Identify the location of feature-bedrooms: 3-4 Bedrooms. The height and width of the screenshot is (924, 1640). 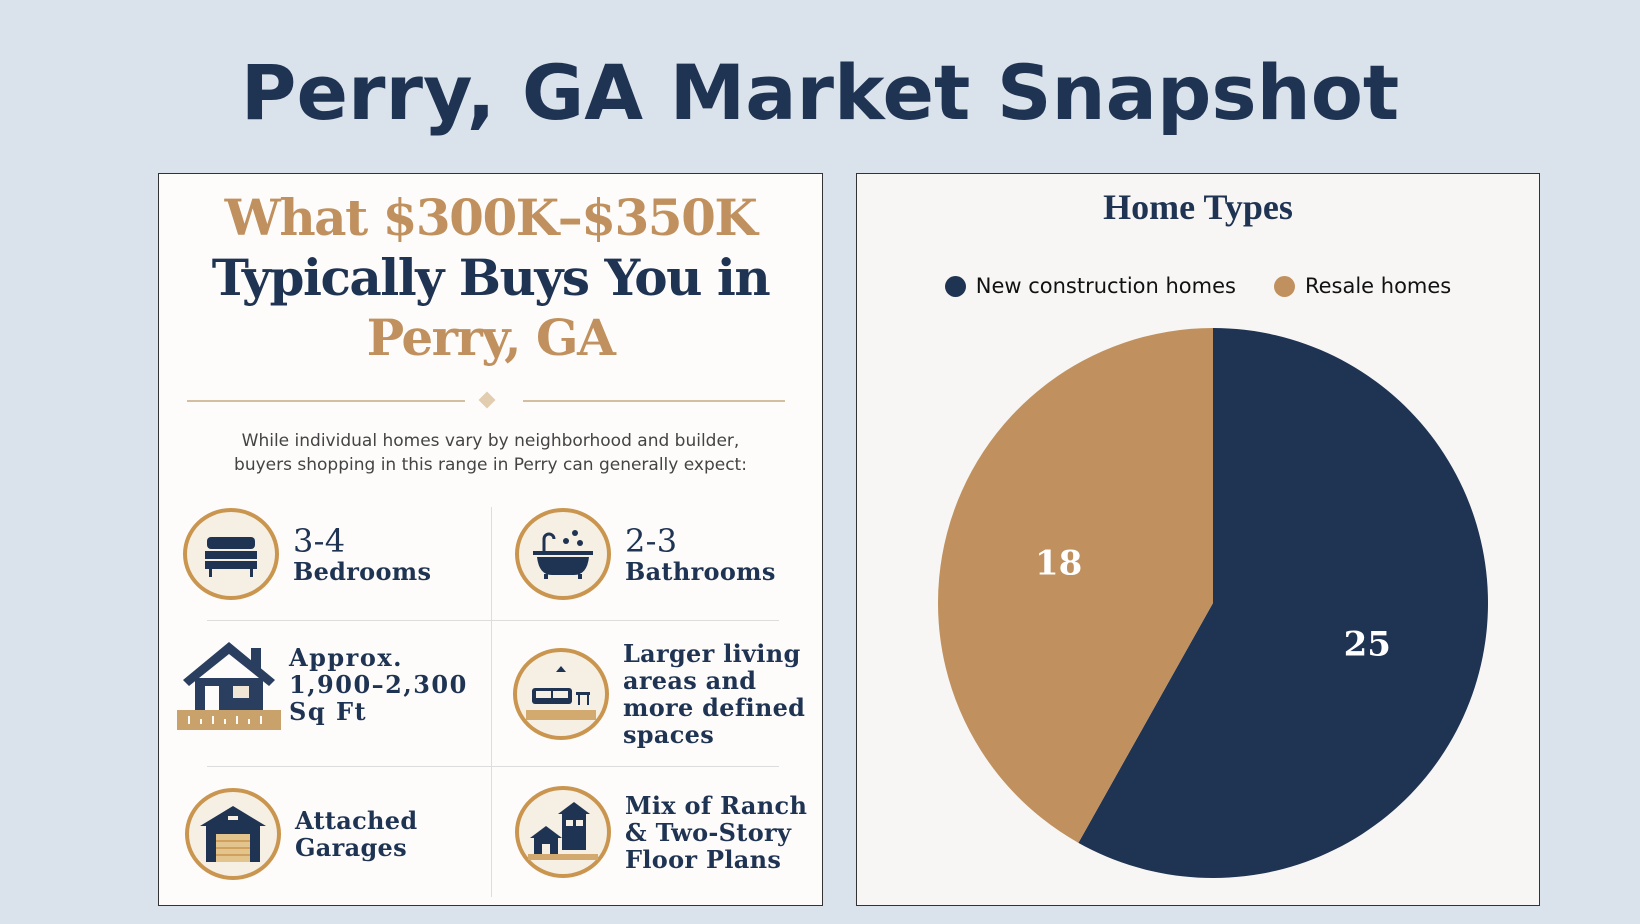
(307, 554).